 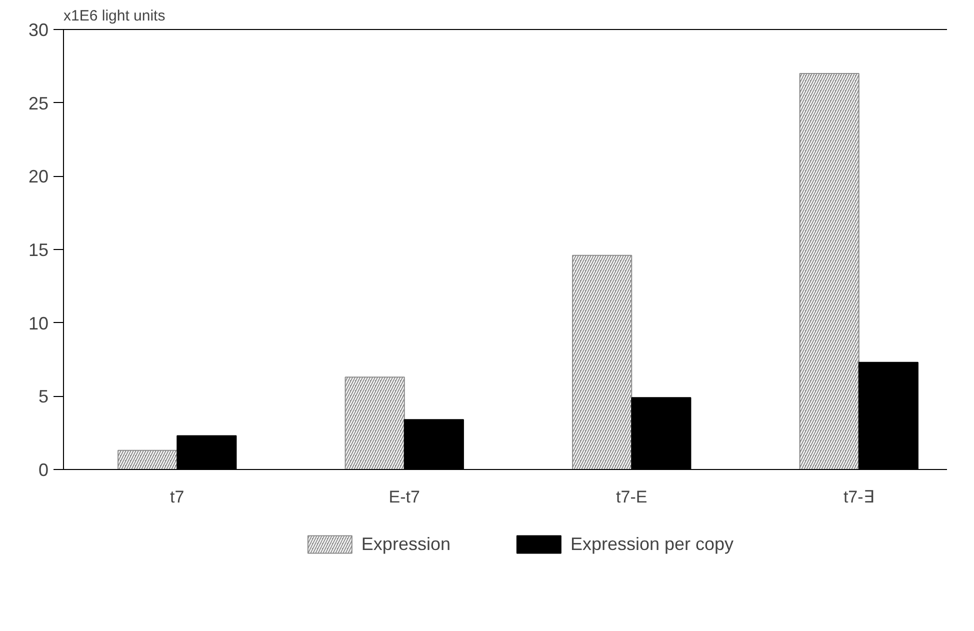 I want to click on x-tick-label: t7, so click(x=177, y=497).